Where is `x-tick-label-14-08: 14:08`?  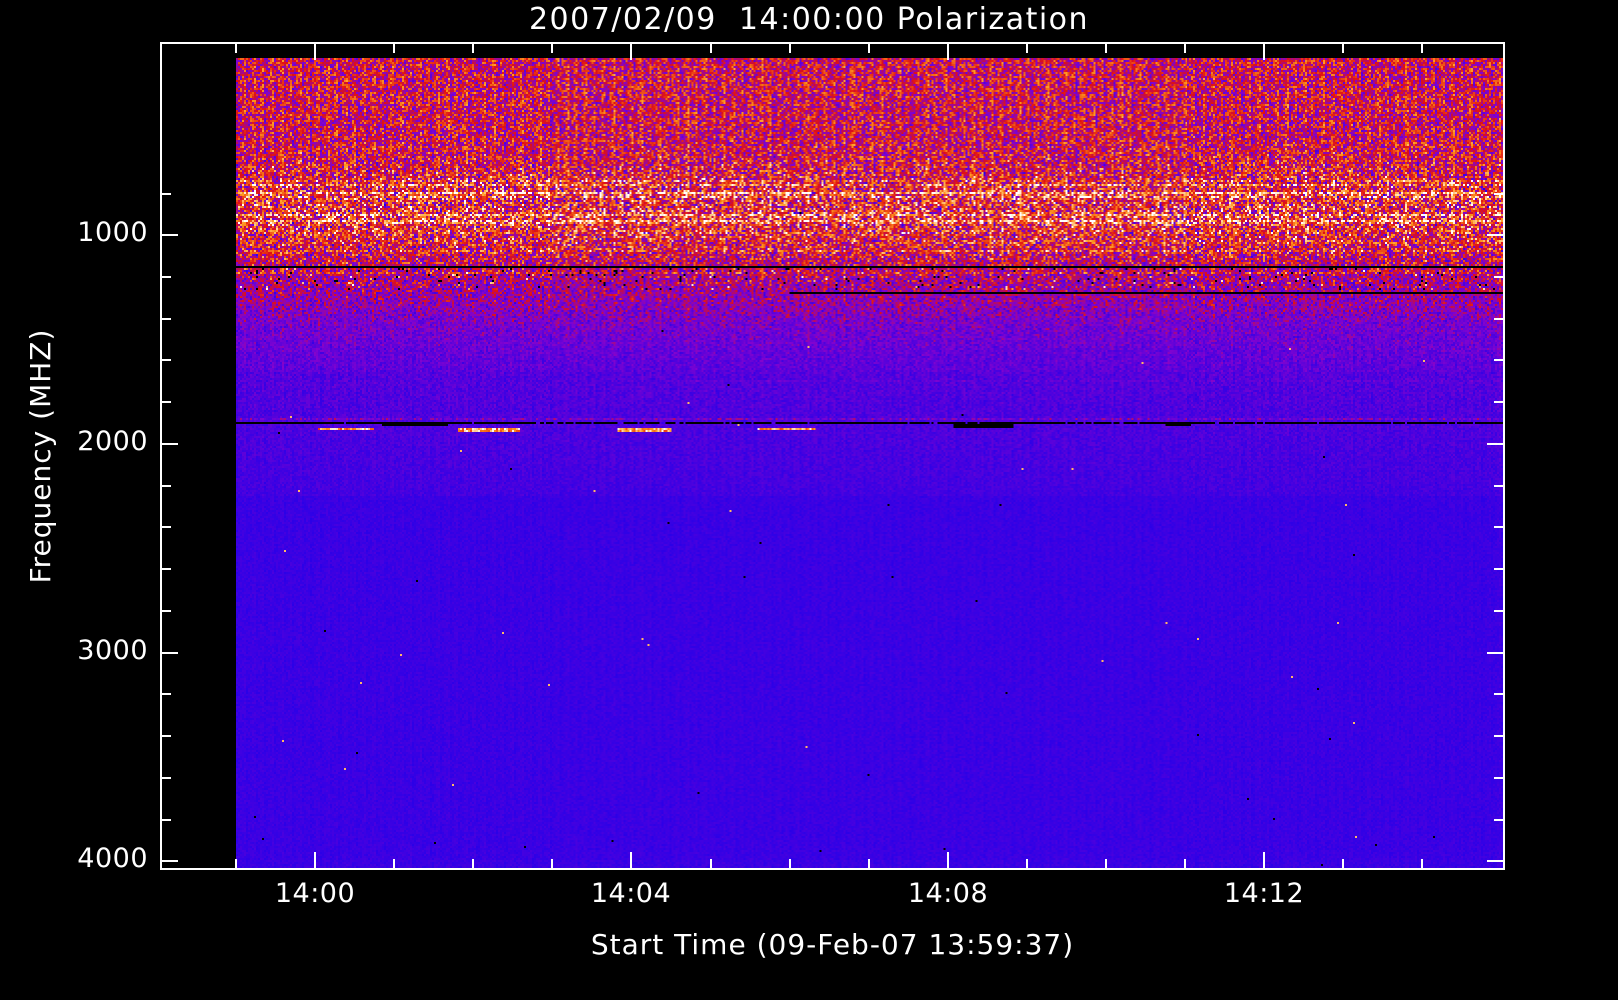 x-tick-label-14-08: 14:08 is located at coordinates (948, 893).